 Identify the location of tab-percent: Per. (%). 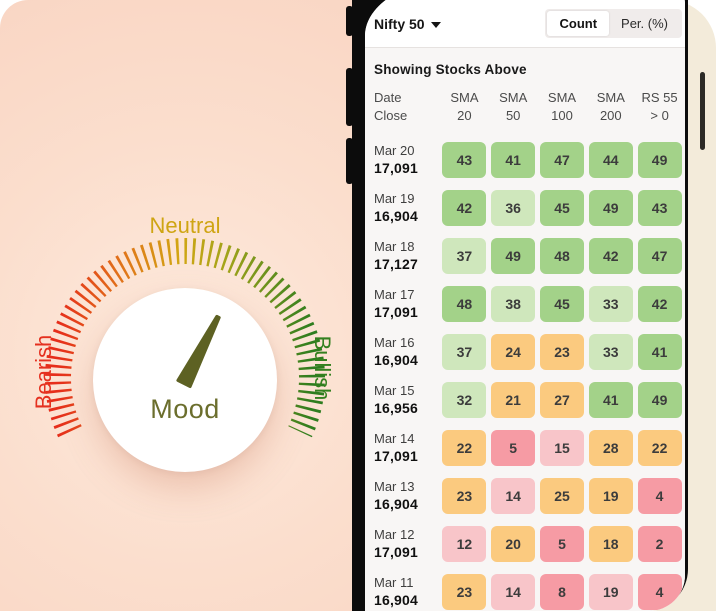
(644, 23).